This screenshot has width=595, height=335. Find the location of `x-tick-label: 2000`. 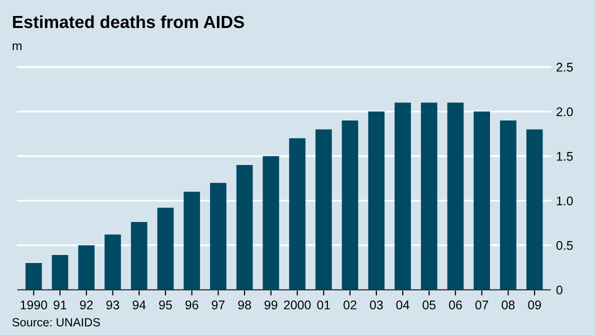

x-tick-label: 2000 is located at coordinates (297, 305).